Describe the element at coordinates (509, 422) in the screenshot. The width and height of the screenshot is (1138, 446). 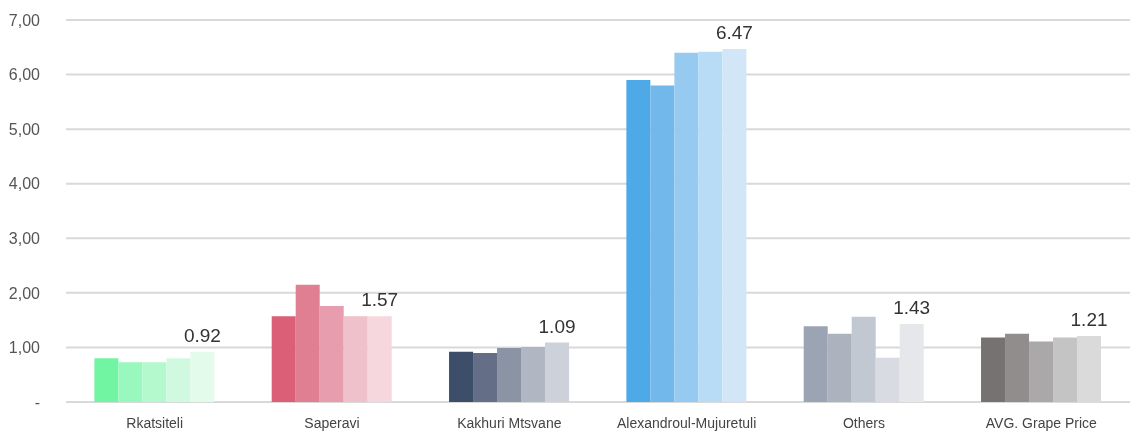
I see `x-tick-label: Kakhuri Mtsvane` at that location.